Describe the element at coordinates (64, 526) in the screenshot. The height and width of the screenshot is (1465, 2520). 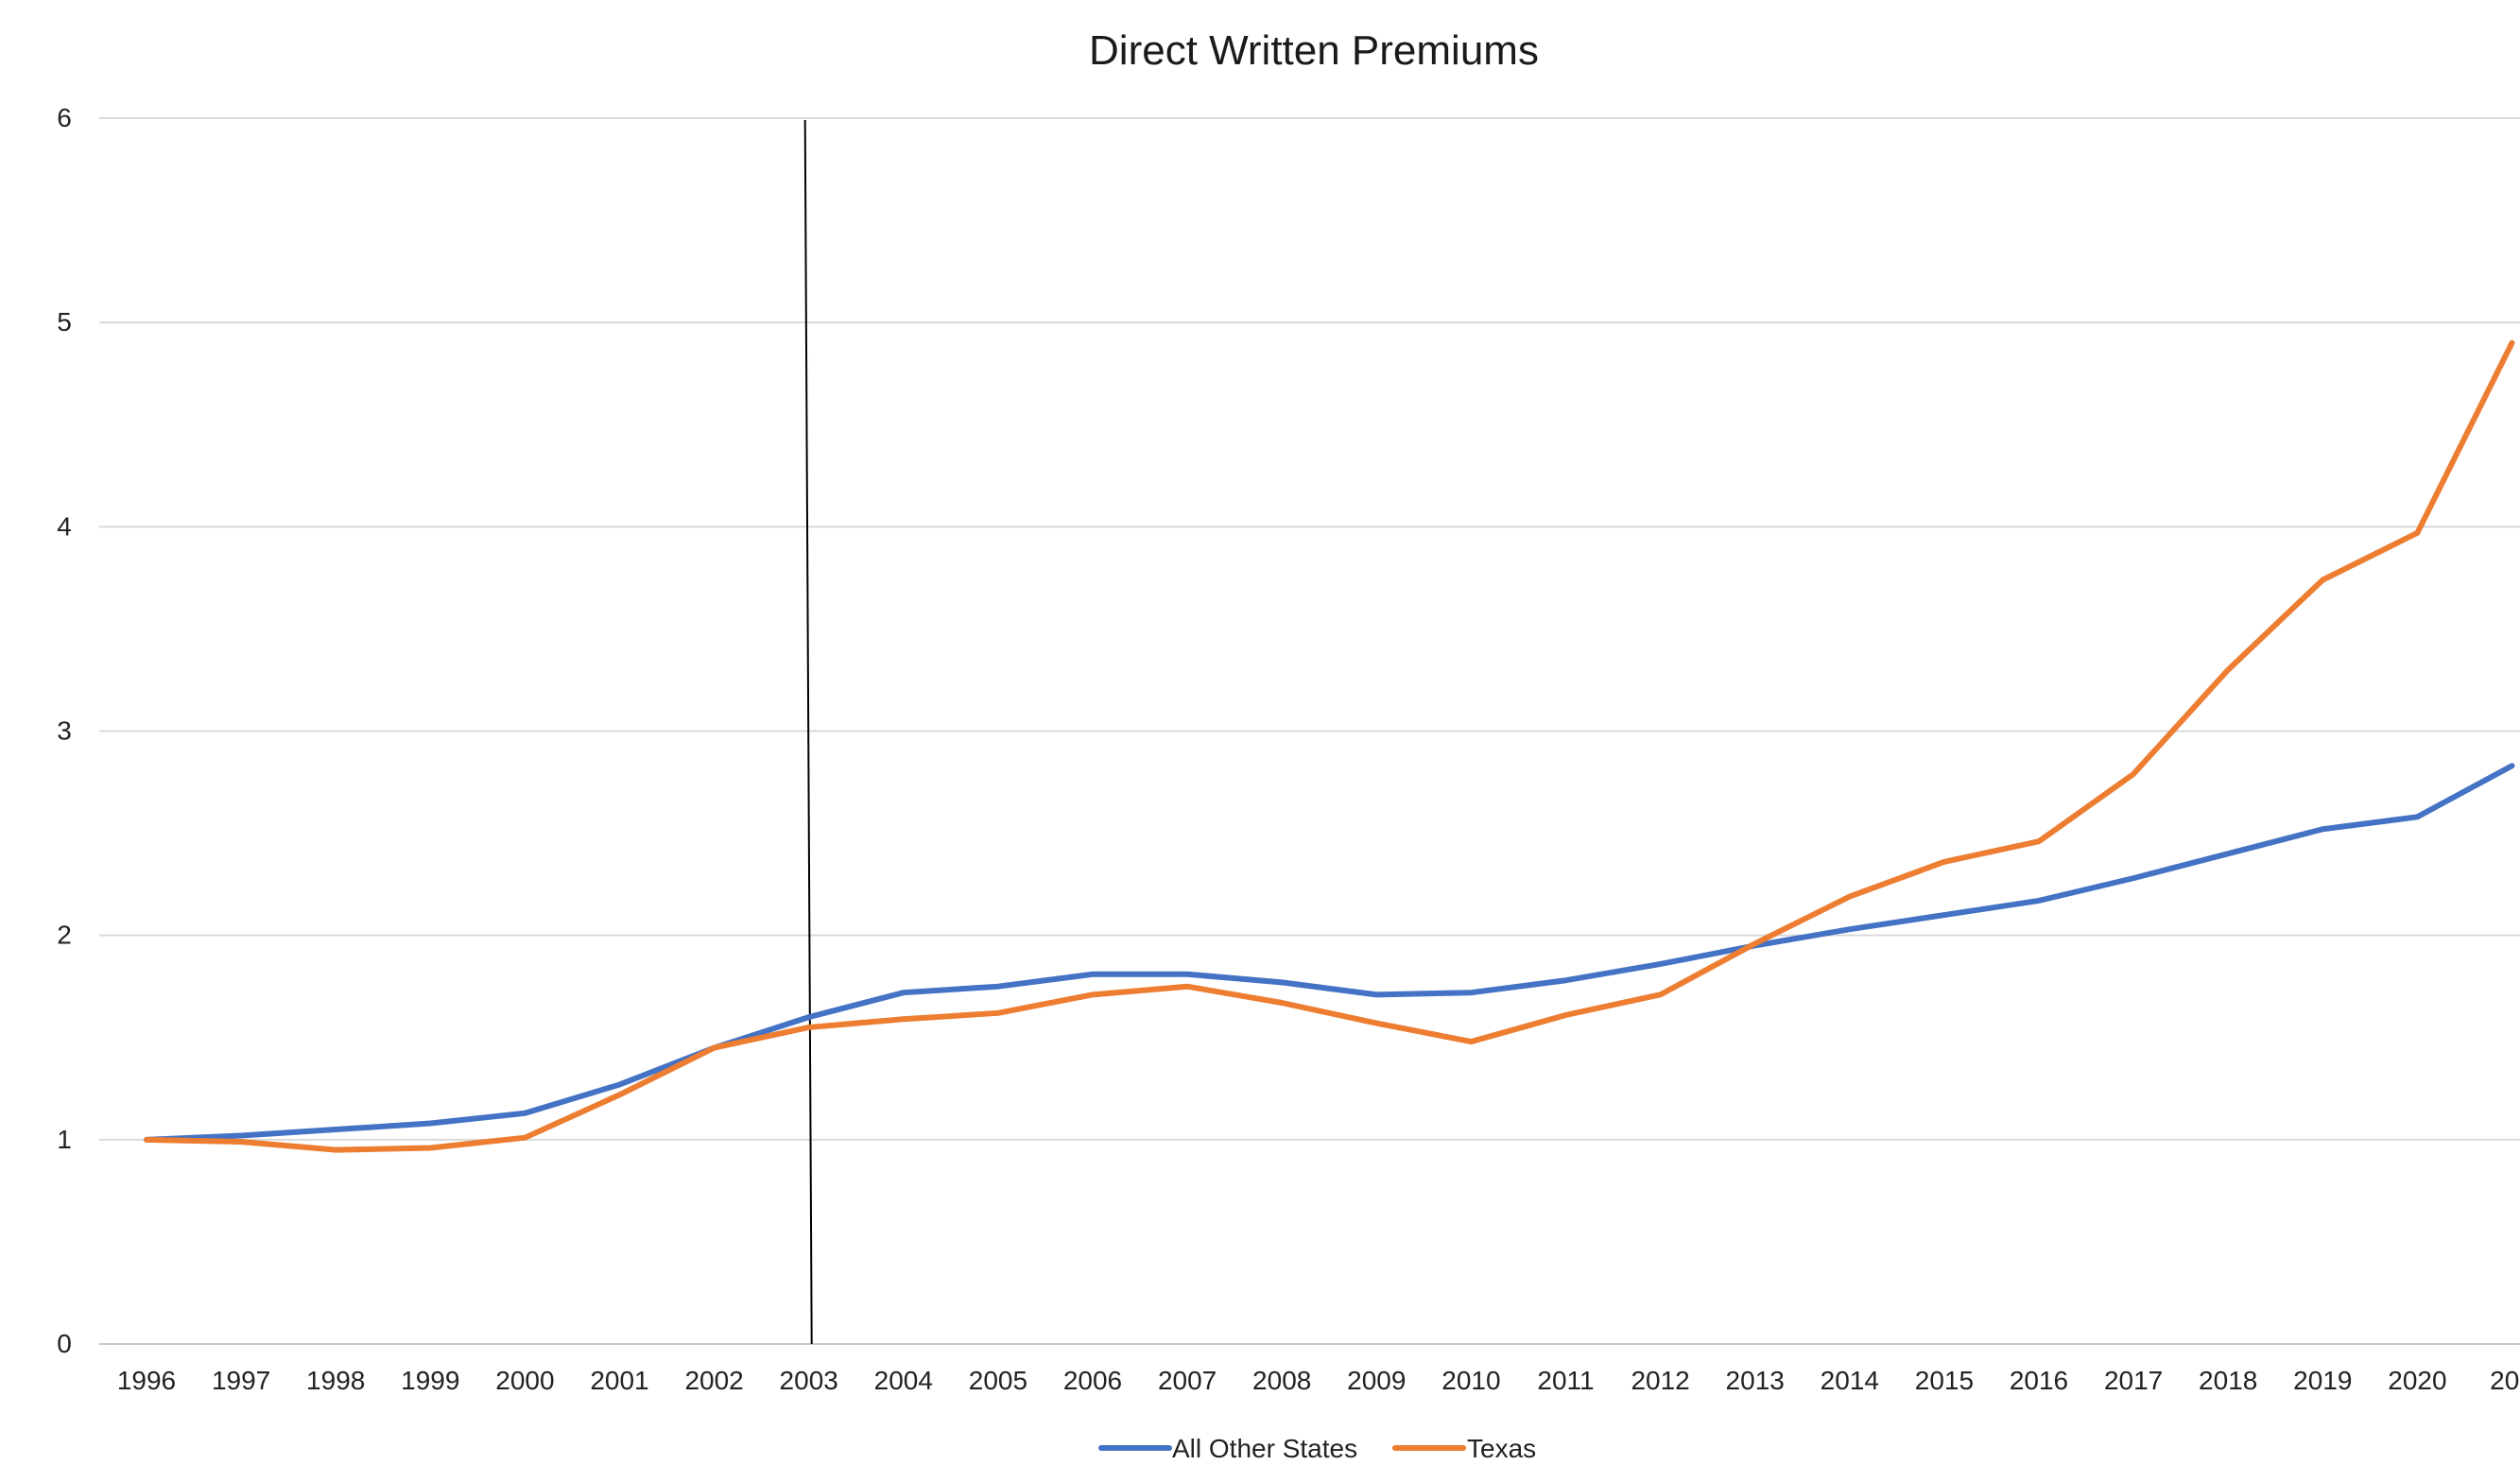
I see `y-tick-label-4: 4` at that location.